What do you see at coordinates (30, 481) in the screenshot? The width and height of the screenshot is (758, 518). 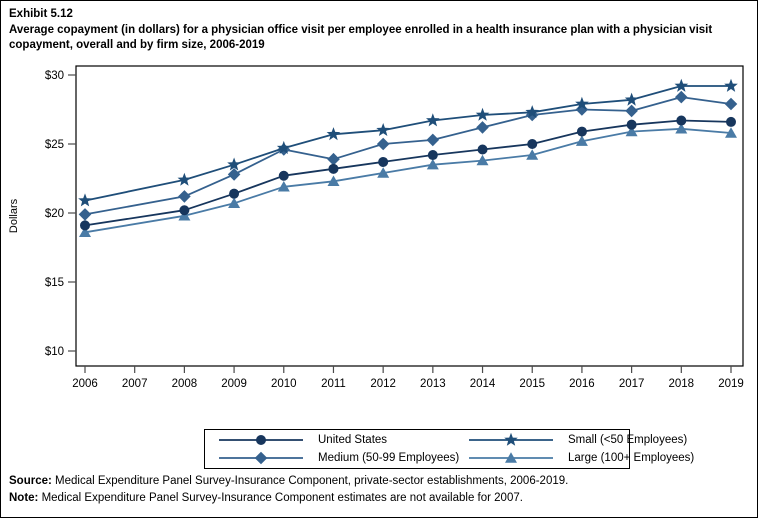 I see `source-label: Source:` at bounding box center [30, 481].